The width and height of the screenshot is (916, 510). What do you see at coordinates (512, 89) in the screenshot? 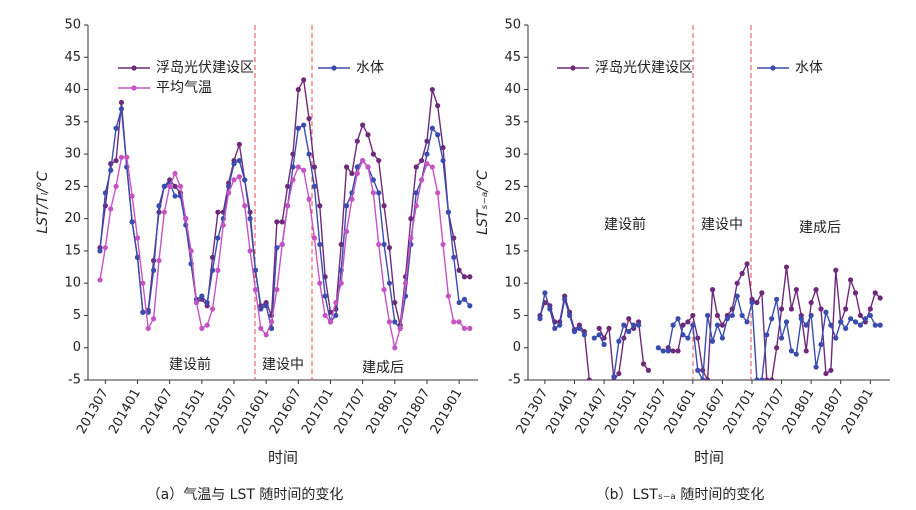
I see `y-tick-label: 40` at bounding box center [512, 89].